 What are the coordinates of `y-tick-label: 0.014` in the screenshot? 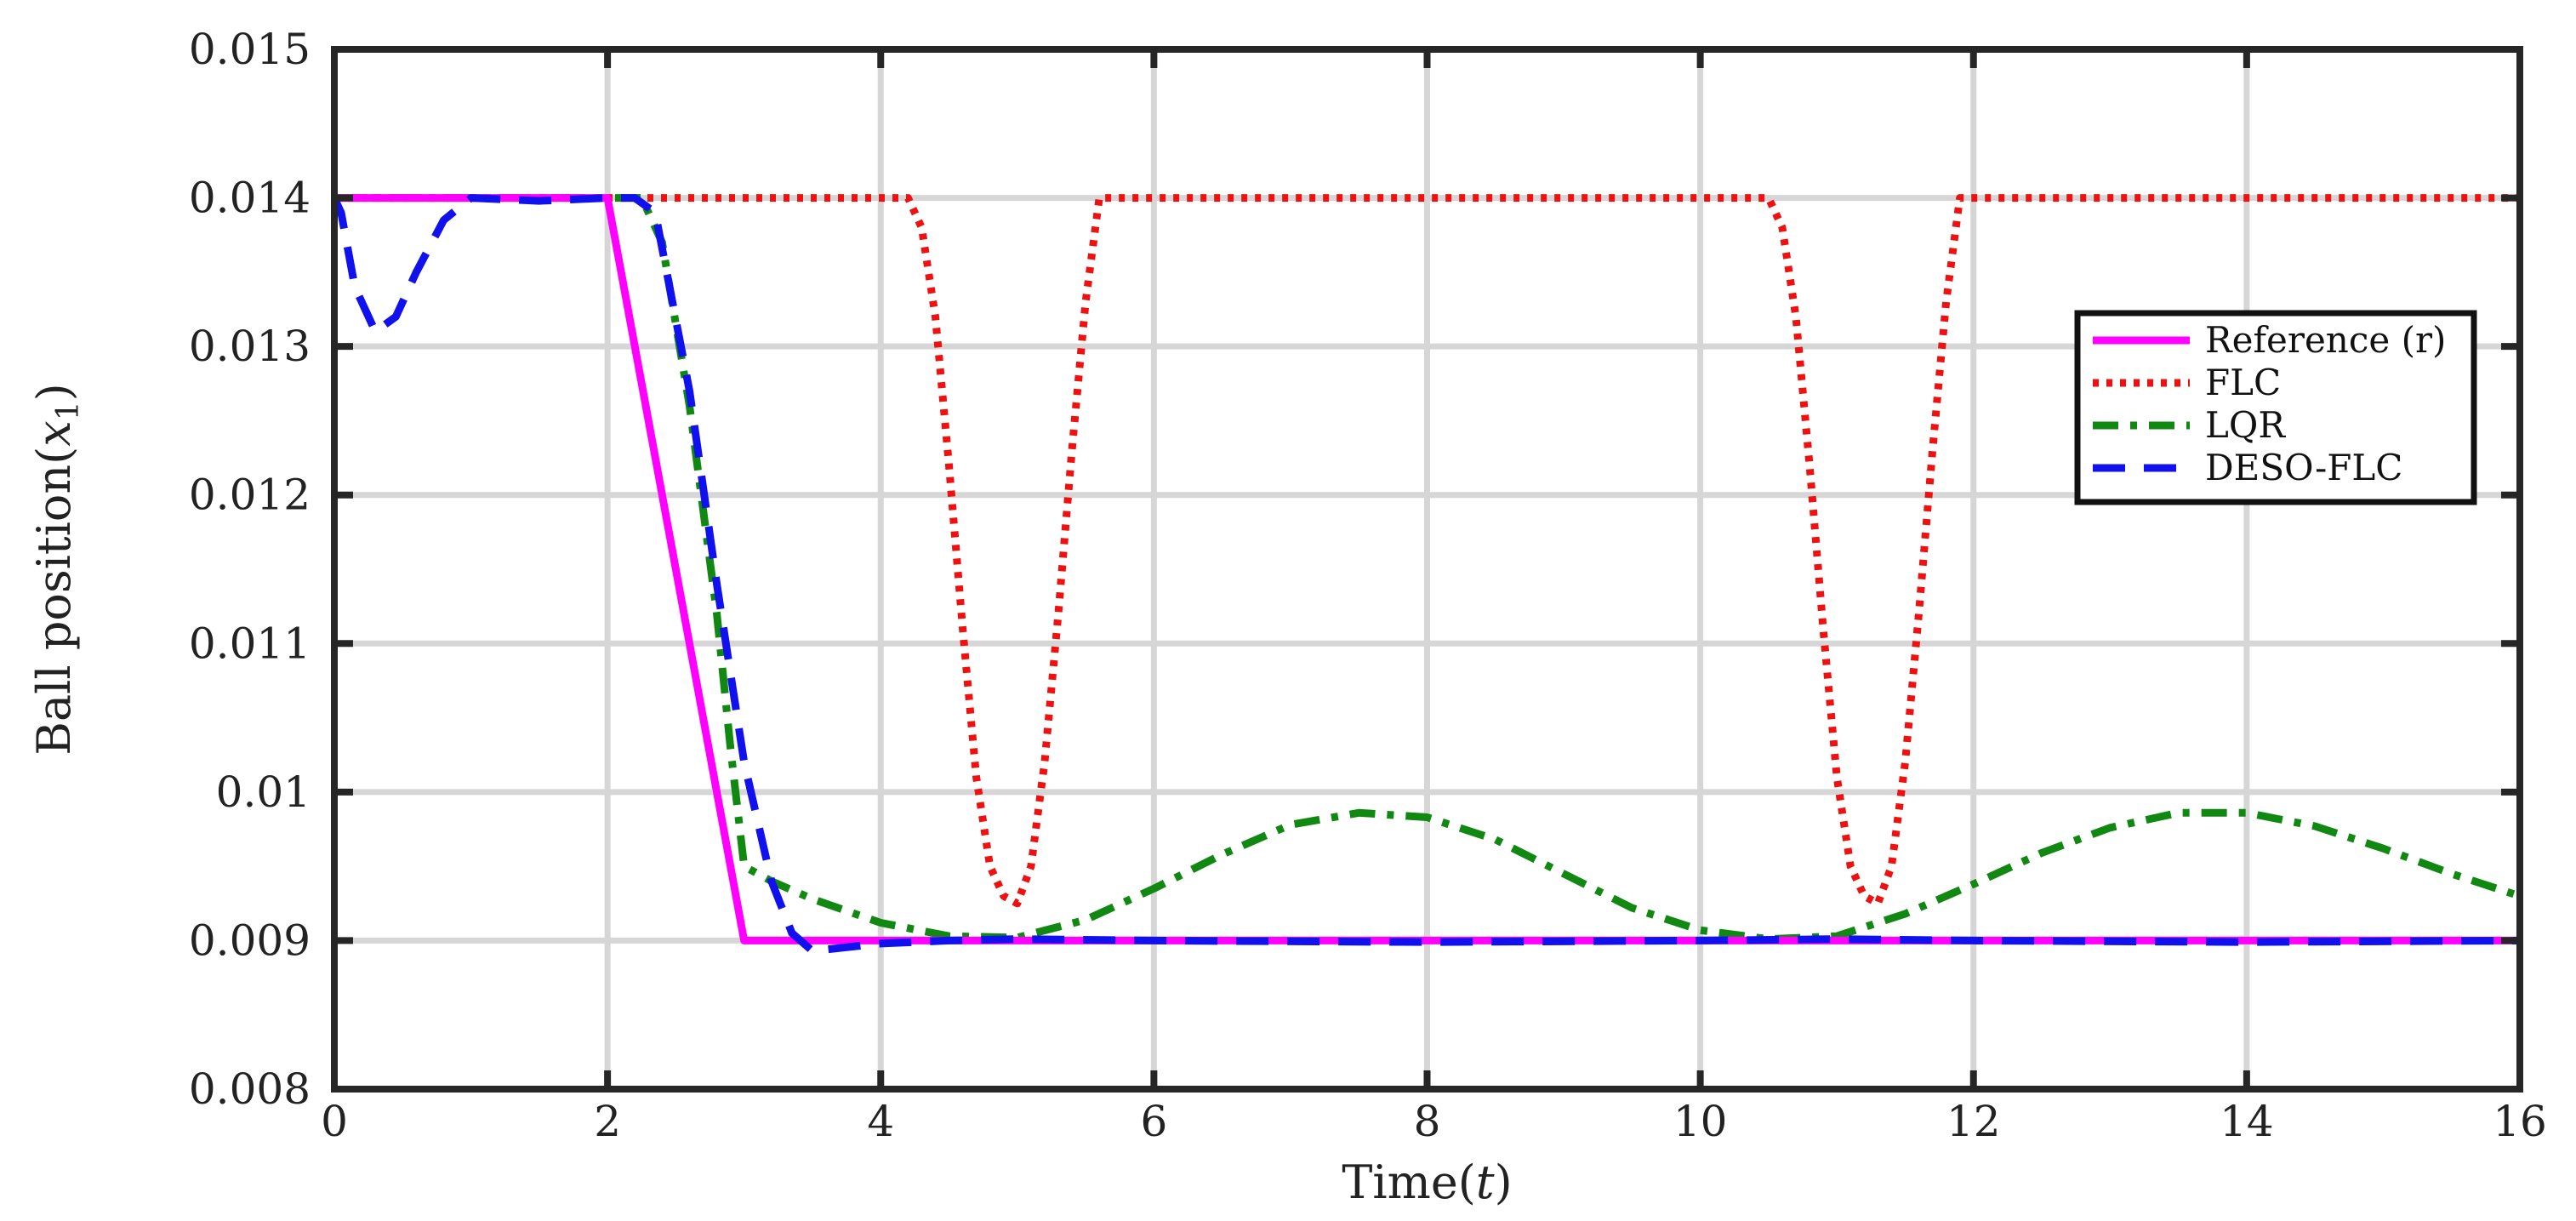 It's located at (250, 199).